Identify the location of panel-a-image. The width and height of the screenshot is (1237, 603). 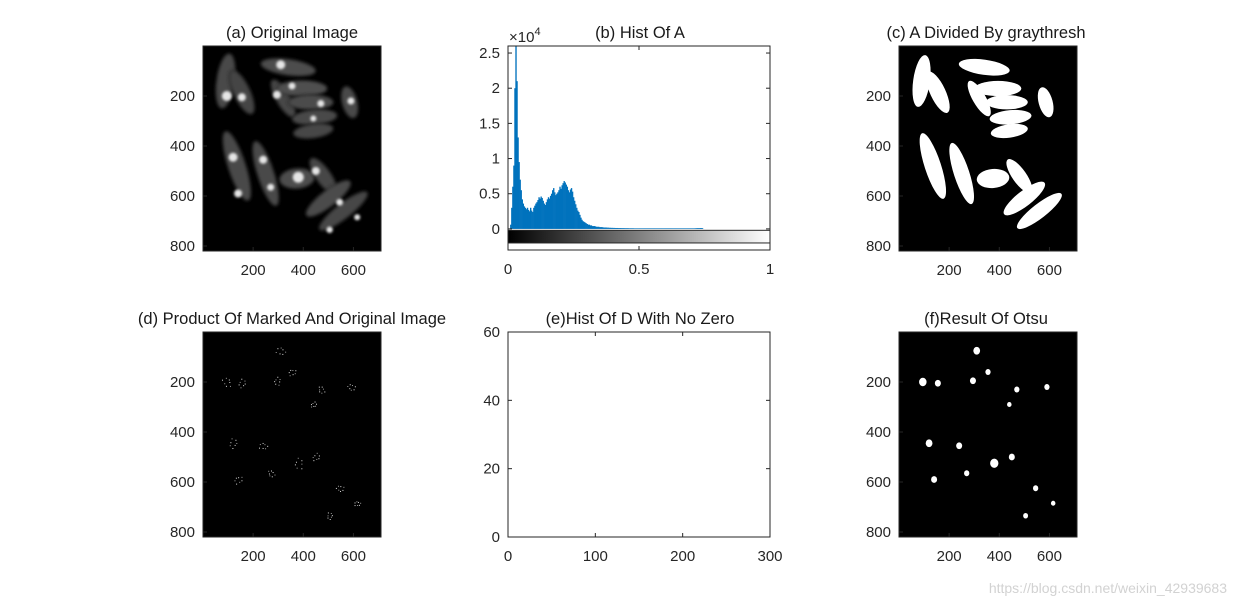
(292, 148).